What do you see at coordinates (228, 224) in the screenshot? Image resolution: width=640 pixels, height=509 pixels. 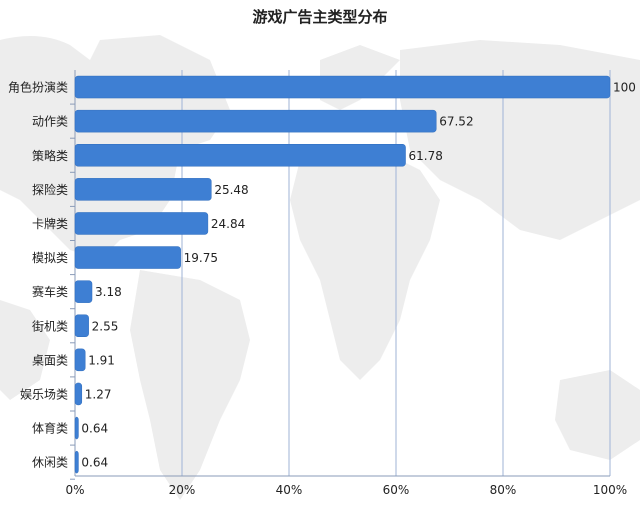 I see `data-label: 24.84` at bounding box center [228, 224].